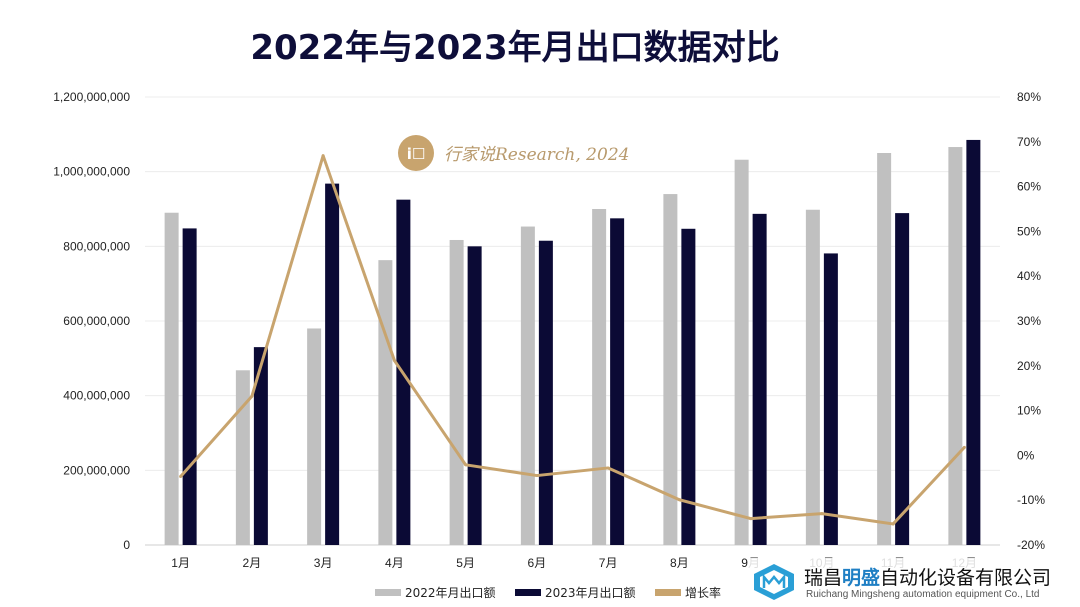  What do you see at coordinates (394, 563) in the screenshot?
I see `x-tick-label: 4月` at bounding box center [394, 563].